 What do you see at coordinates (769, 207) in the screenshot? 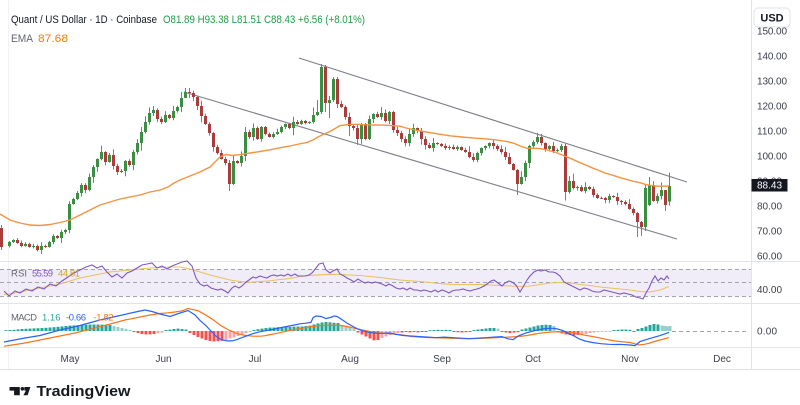
I see `svg-text: 80.00` at bounding box center [769, 207].